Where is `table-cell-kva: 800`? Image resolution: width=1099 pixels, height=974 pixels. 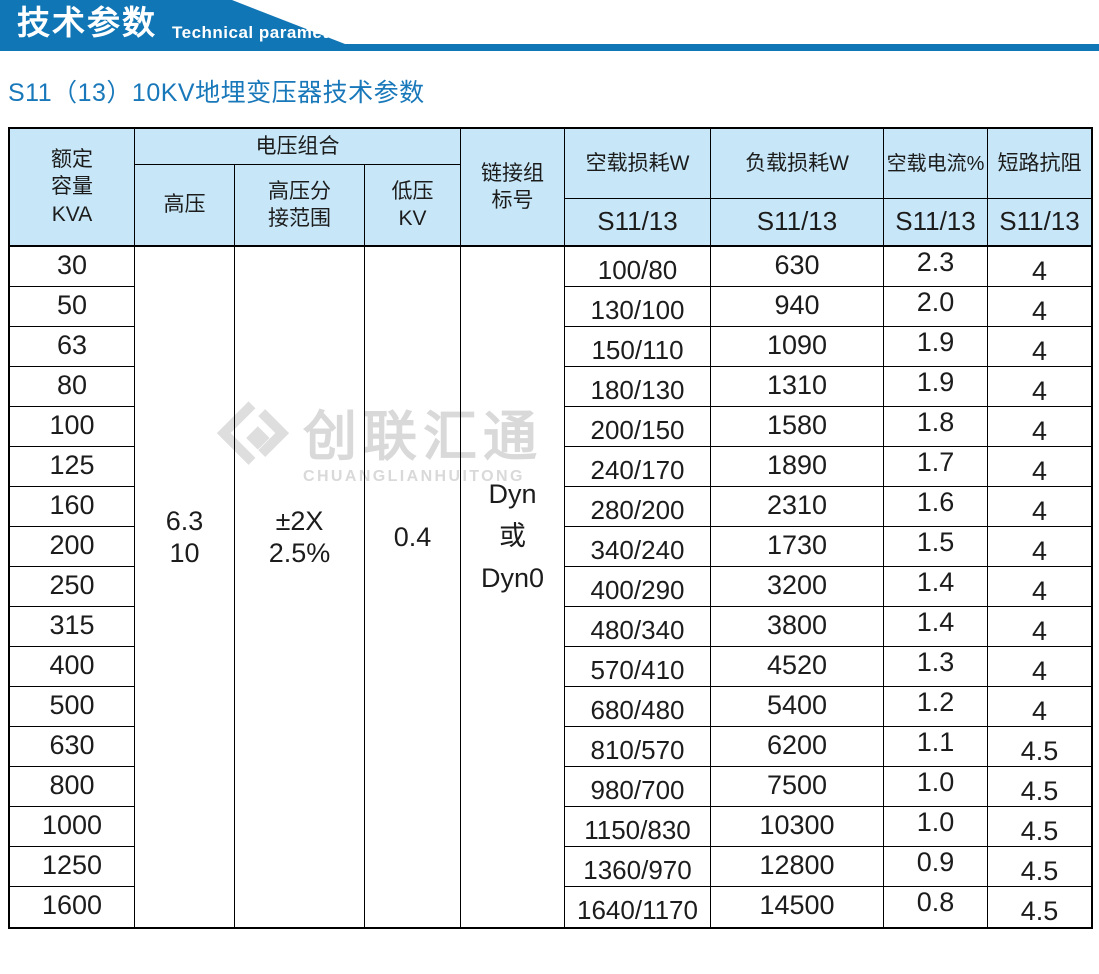 table-cell-kva: 800 is located at coordinates (72, 787).